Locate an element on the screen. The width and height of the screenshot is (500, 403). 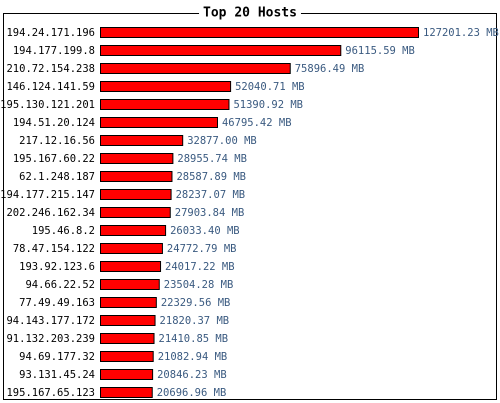
value-label: 28587.89 MB is located at coordinates (211, 177).